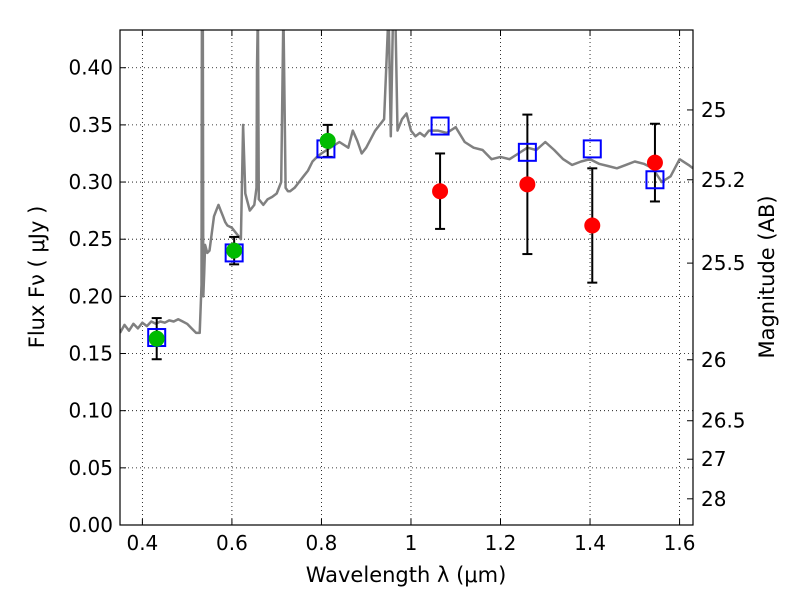 Image resolution: width=800 pixels, height=605 pixels. I want to click on y-tick-label: 0.35, so click(90, 125).